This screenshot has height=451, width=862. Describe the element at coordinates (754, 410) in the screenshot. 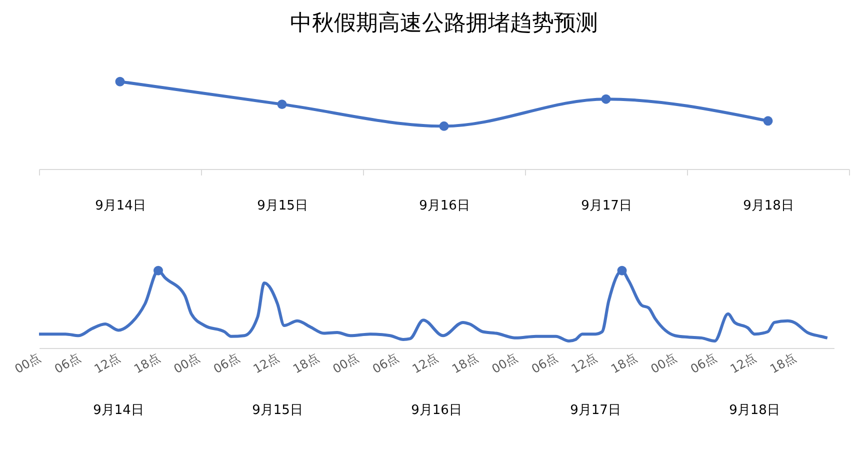

I see `text: 9月18日` at that location.